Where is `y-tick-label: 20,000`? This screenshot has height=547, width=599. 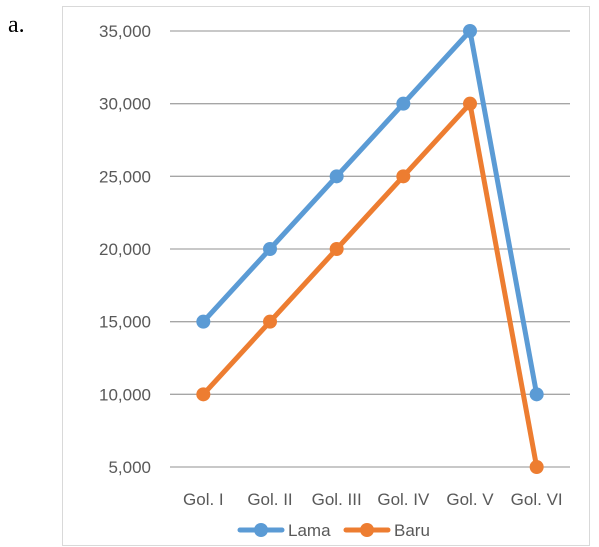 y-tick-label: 20,000 is located at coordinates (125, 249).